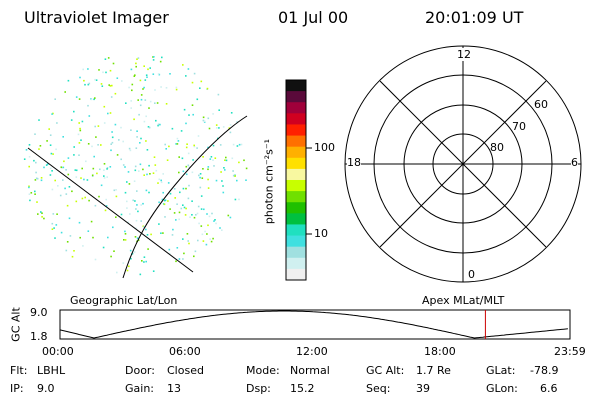  Describe the element at coordinates (51, 370) in the screenshot. I see `flt-value: LBHL` at that location.